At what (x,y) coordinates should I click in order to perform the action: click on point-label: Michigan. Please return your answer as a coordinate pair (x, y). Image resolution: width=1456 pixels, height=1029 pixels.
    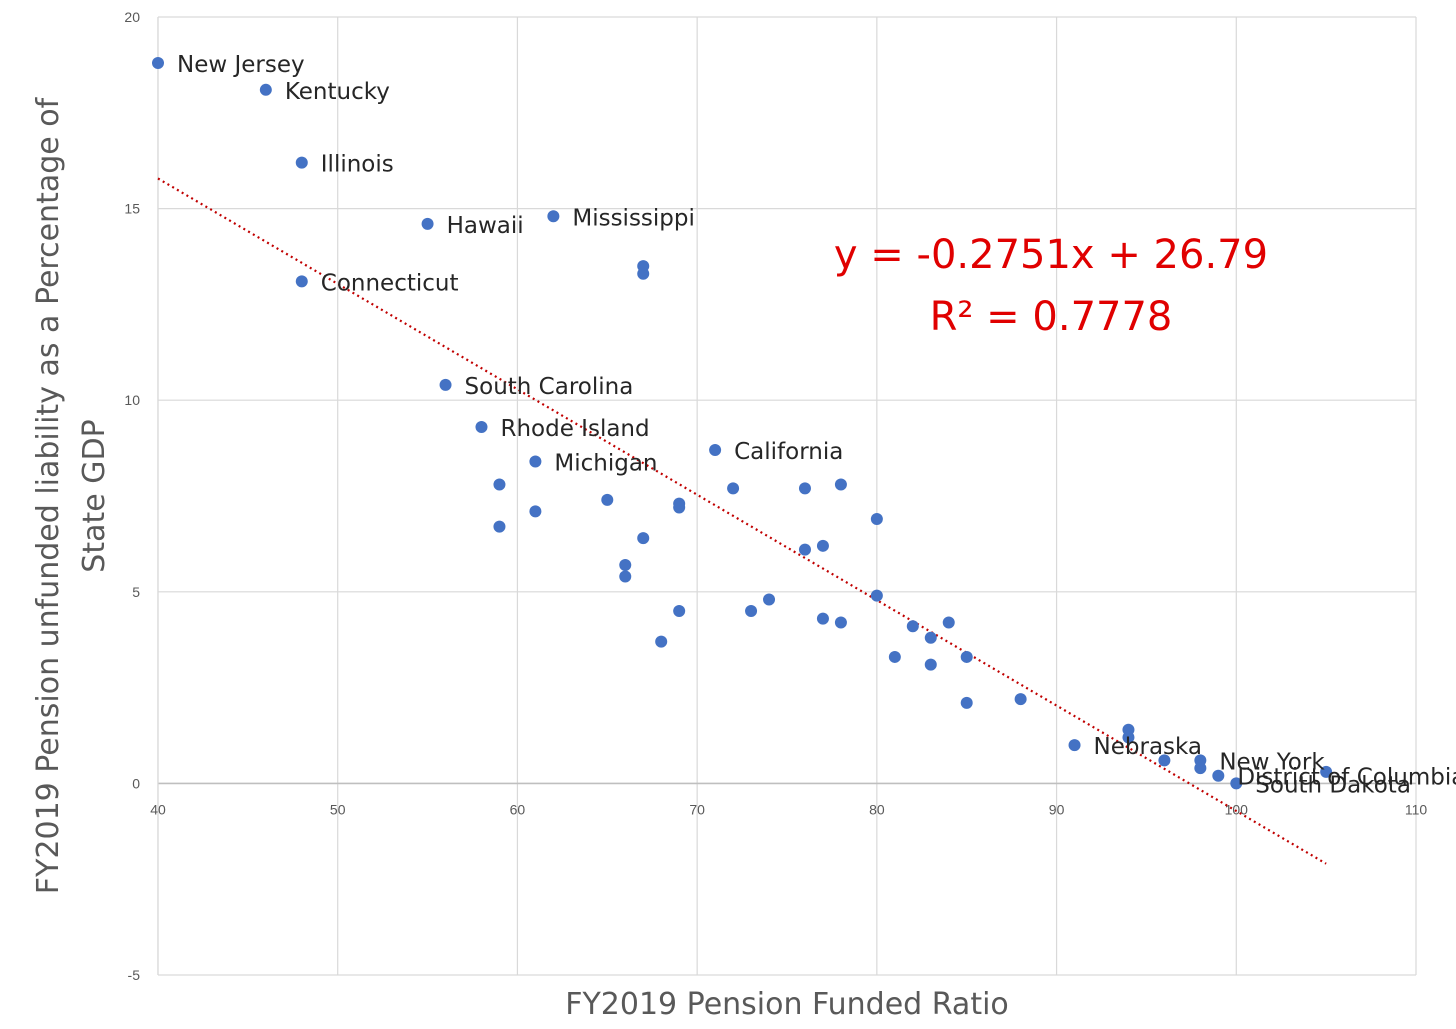
    Looking at the image, I should click on (605, 464).